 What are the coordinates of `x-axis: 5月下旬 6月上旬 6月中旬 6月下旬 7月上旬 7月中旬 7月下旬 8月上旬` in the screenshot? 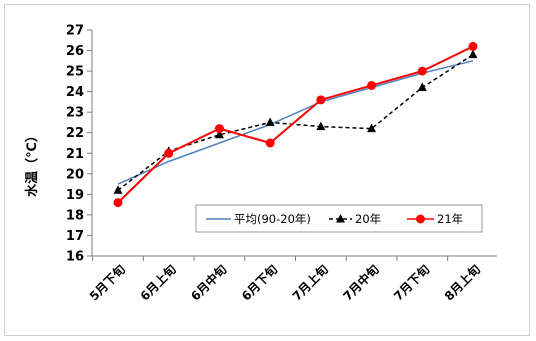 It's located at (291, 279).